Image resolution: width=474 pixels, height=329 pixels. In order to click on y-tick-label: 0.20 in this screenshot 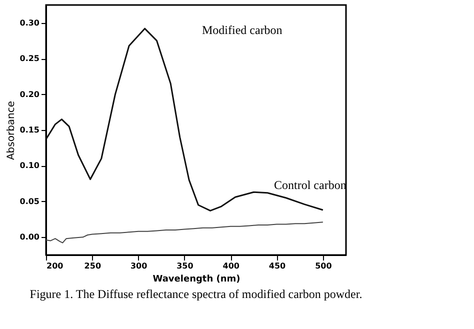, I will do `click(30, 94)`.